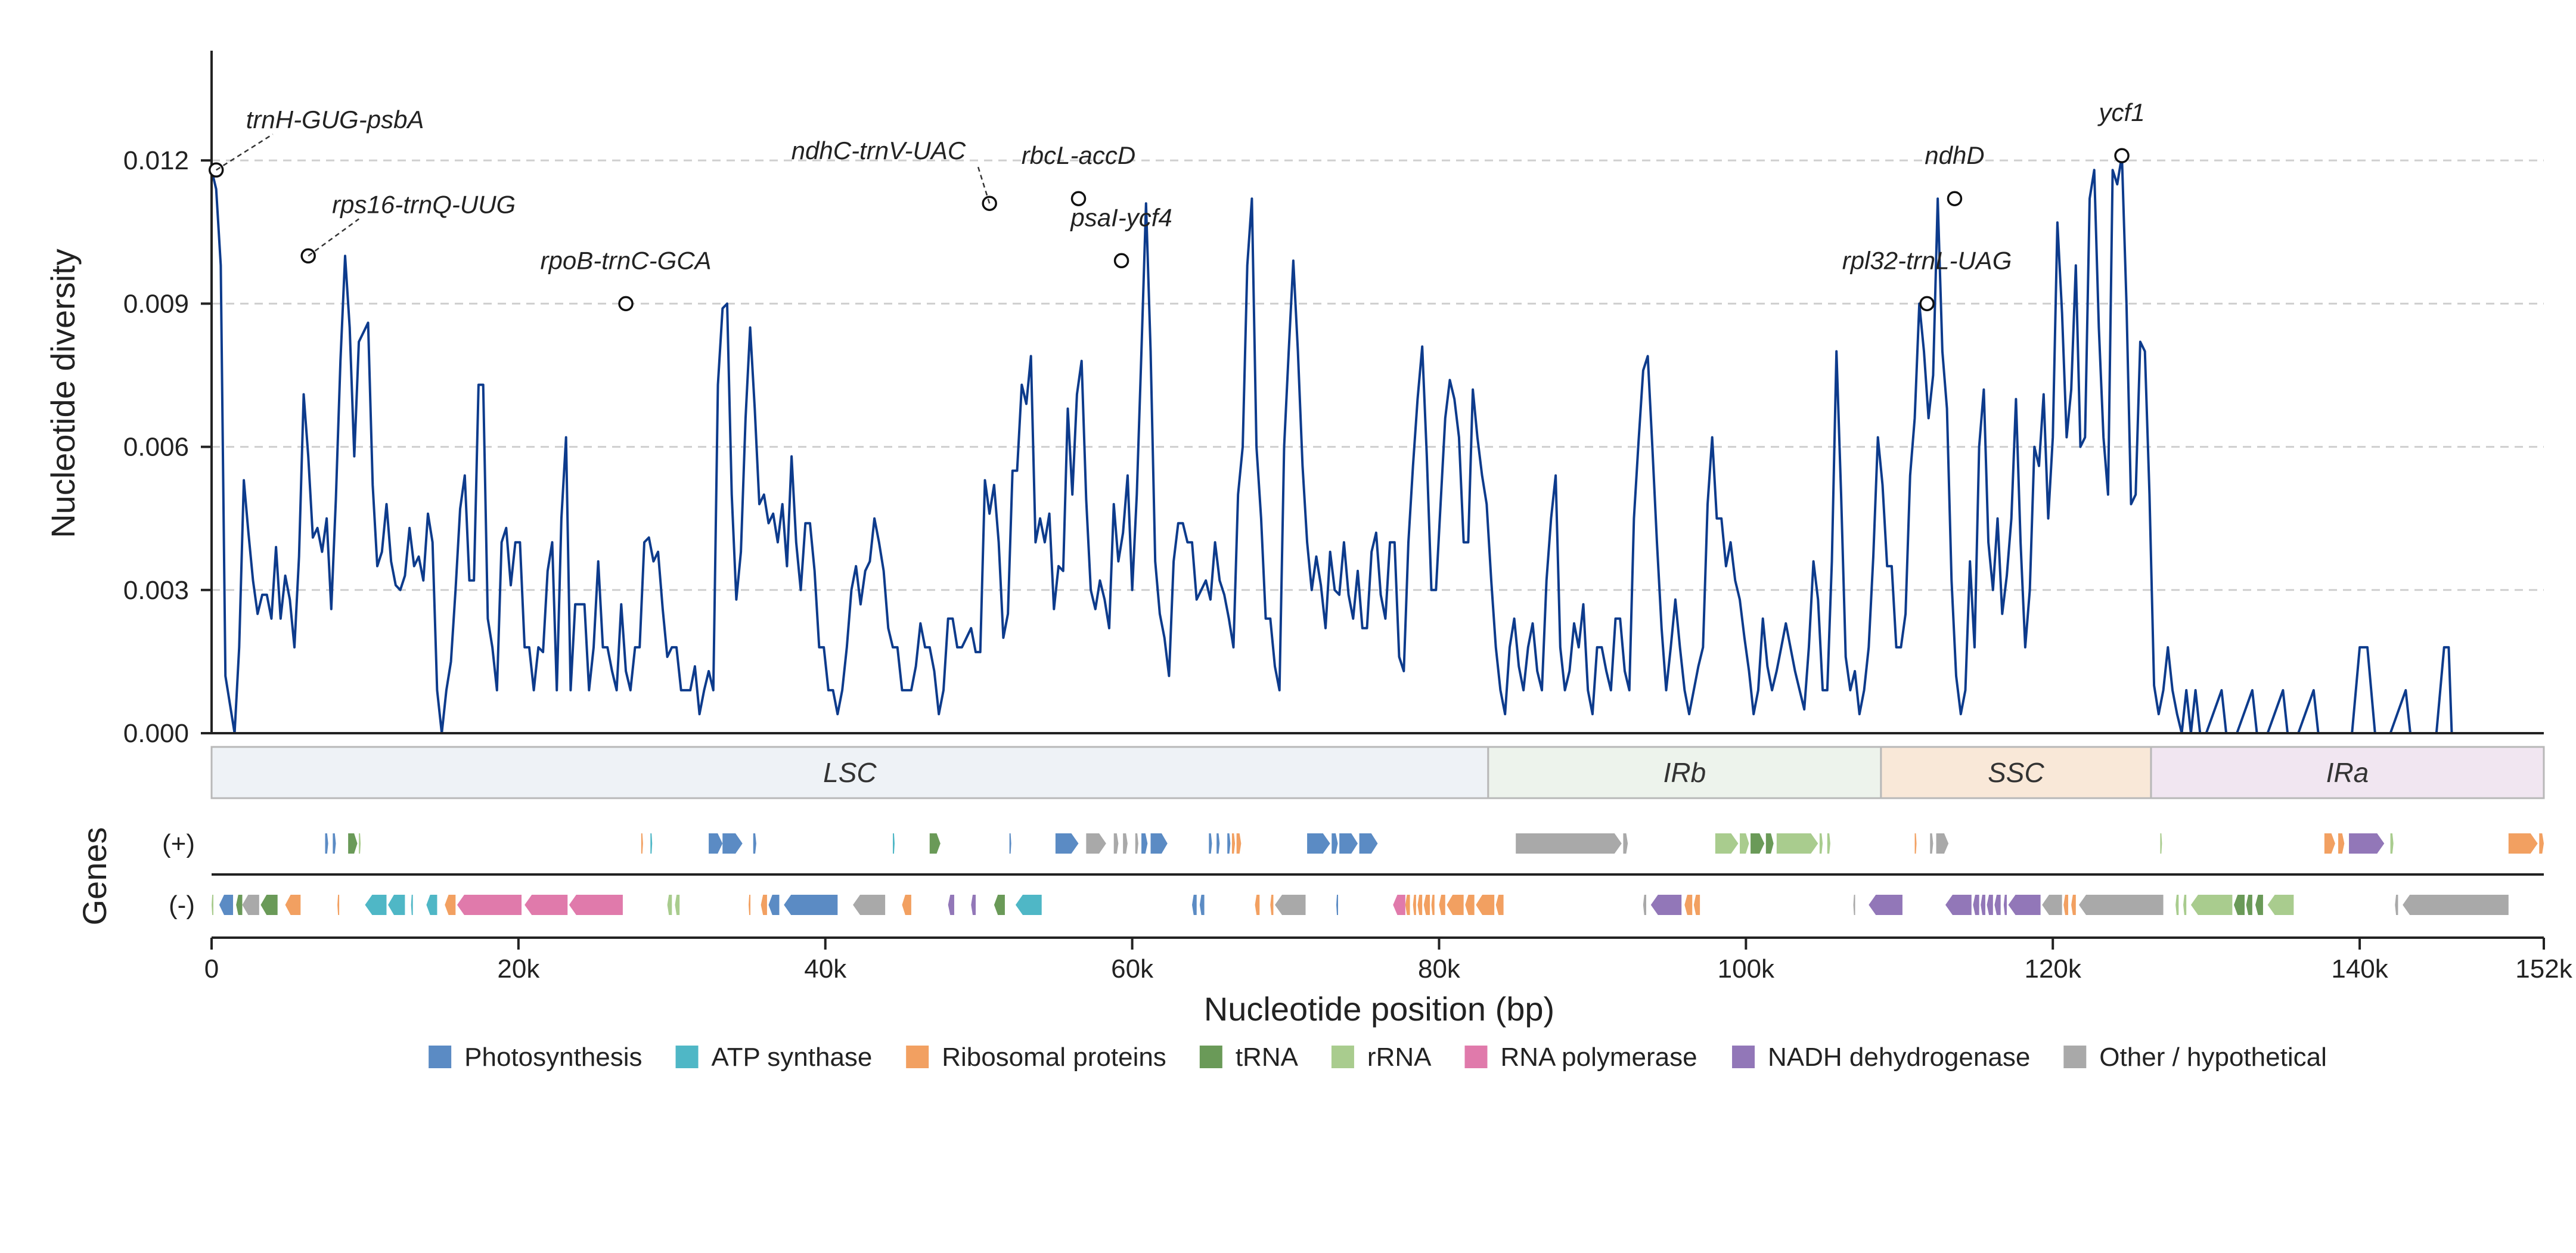 The width and height of the screenshot is (2576, 1253). I want to click on strand-label-plus: (+), so click(178, 843).